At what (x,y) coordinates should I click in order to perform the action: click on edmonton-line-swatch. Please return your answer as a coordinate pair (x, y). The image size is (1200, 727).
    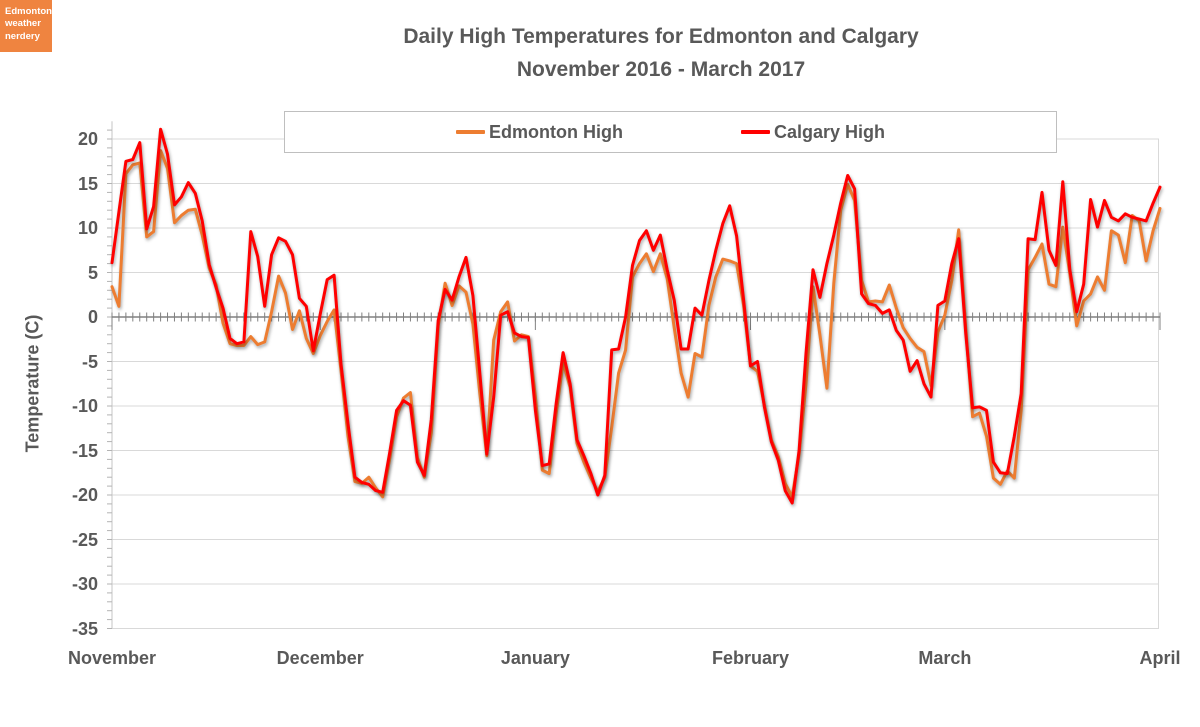
    Looking at the image, I should click on (470, 132).